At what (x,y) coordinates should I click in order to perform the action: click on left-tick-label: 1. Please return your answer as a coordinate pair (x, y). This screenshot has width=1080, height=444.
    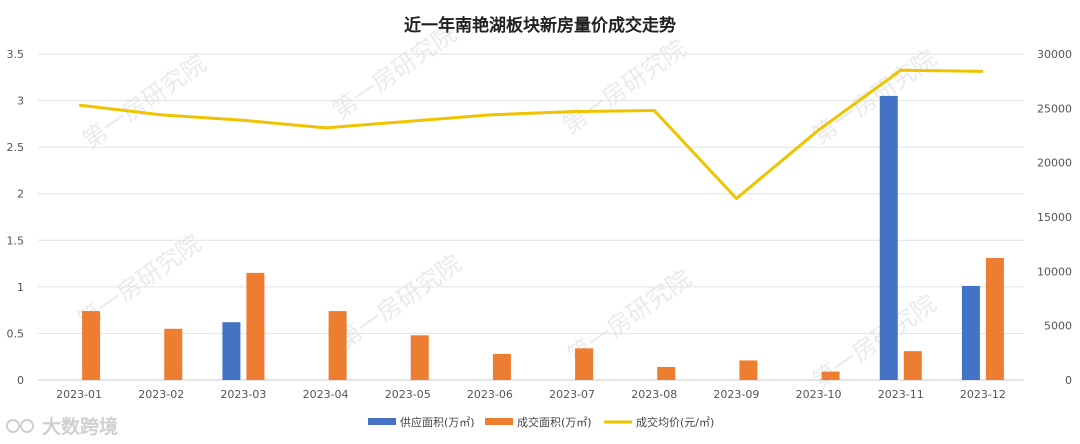
    Looking at the image, I should click on (20, 287).